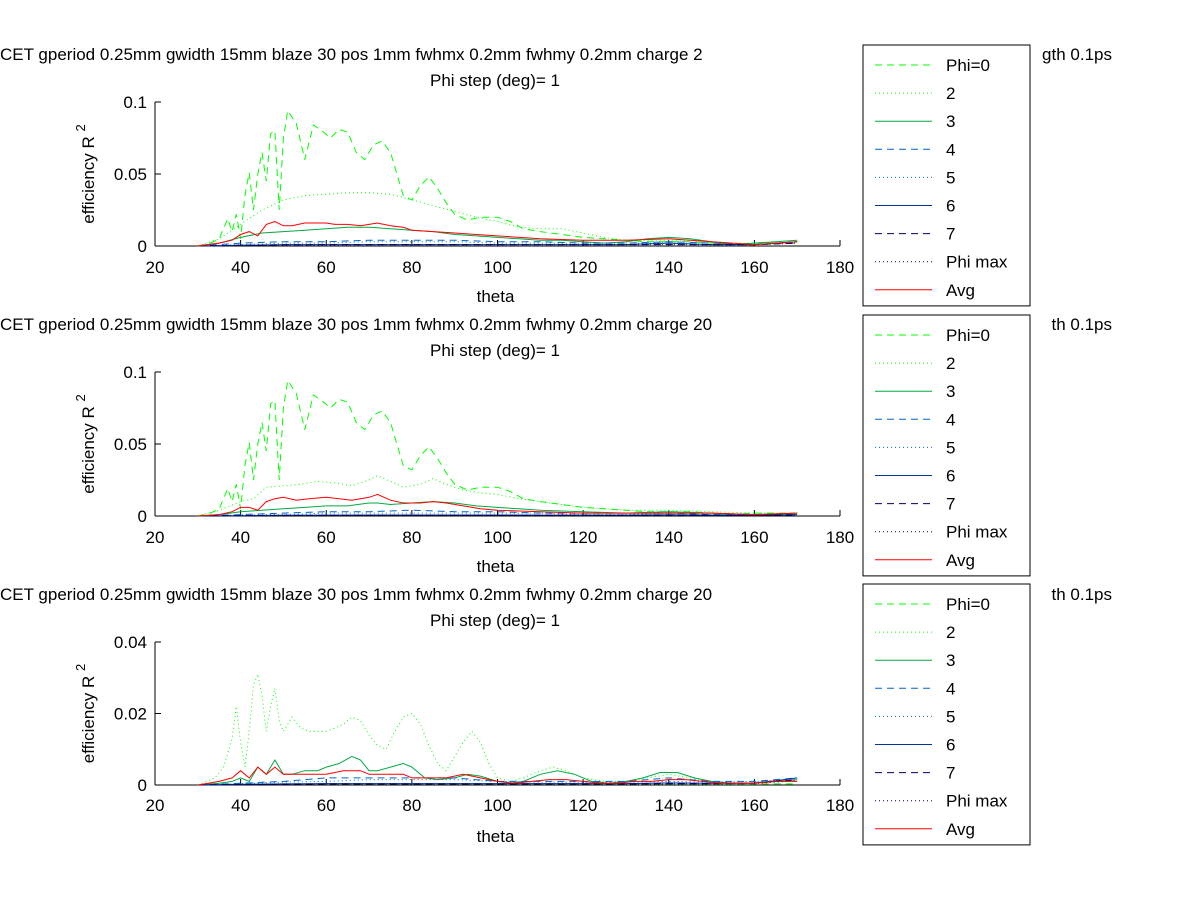 The height and width of the screenshot is (901, 1200). I want to click on y-tick-label: 0.04, so click(130, 642).